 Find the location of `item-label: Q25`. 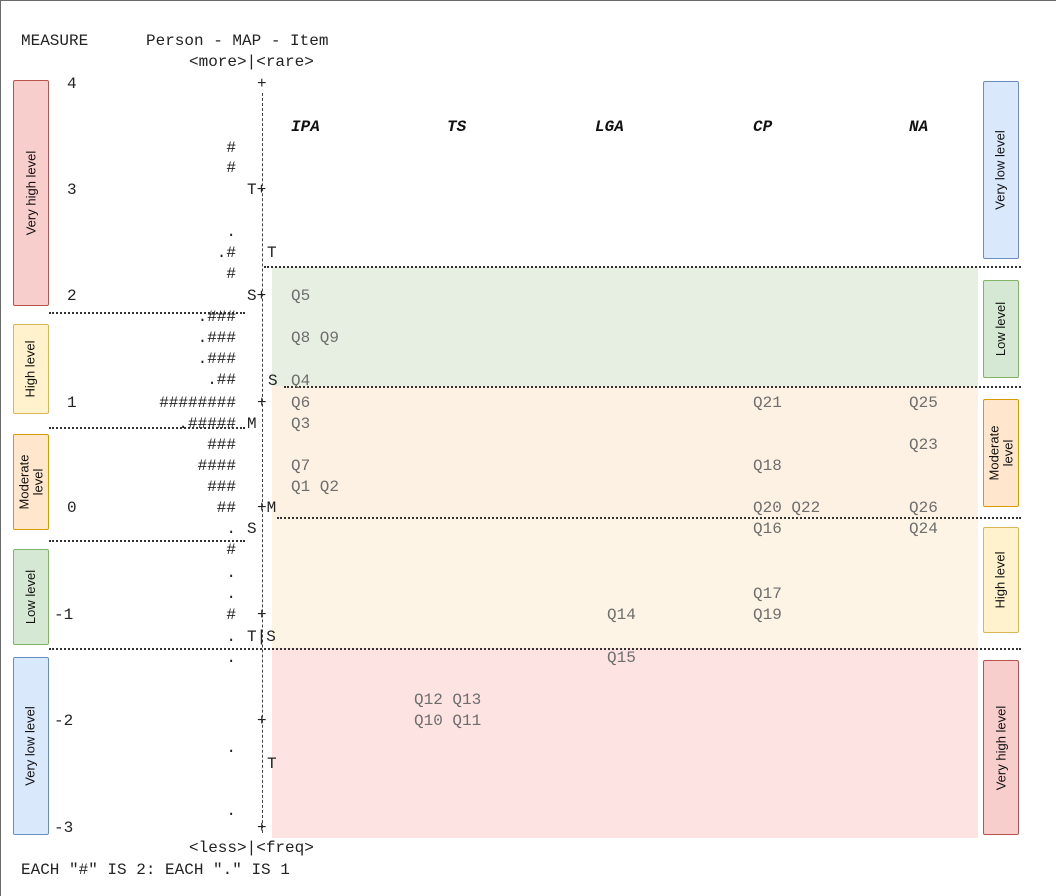

item-label: Q25 is located at coordinates (923, 403).